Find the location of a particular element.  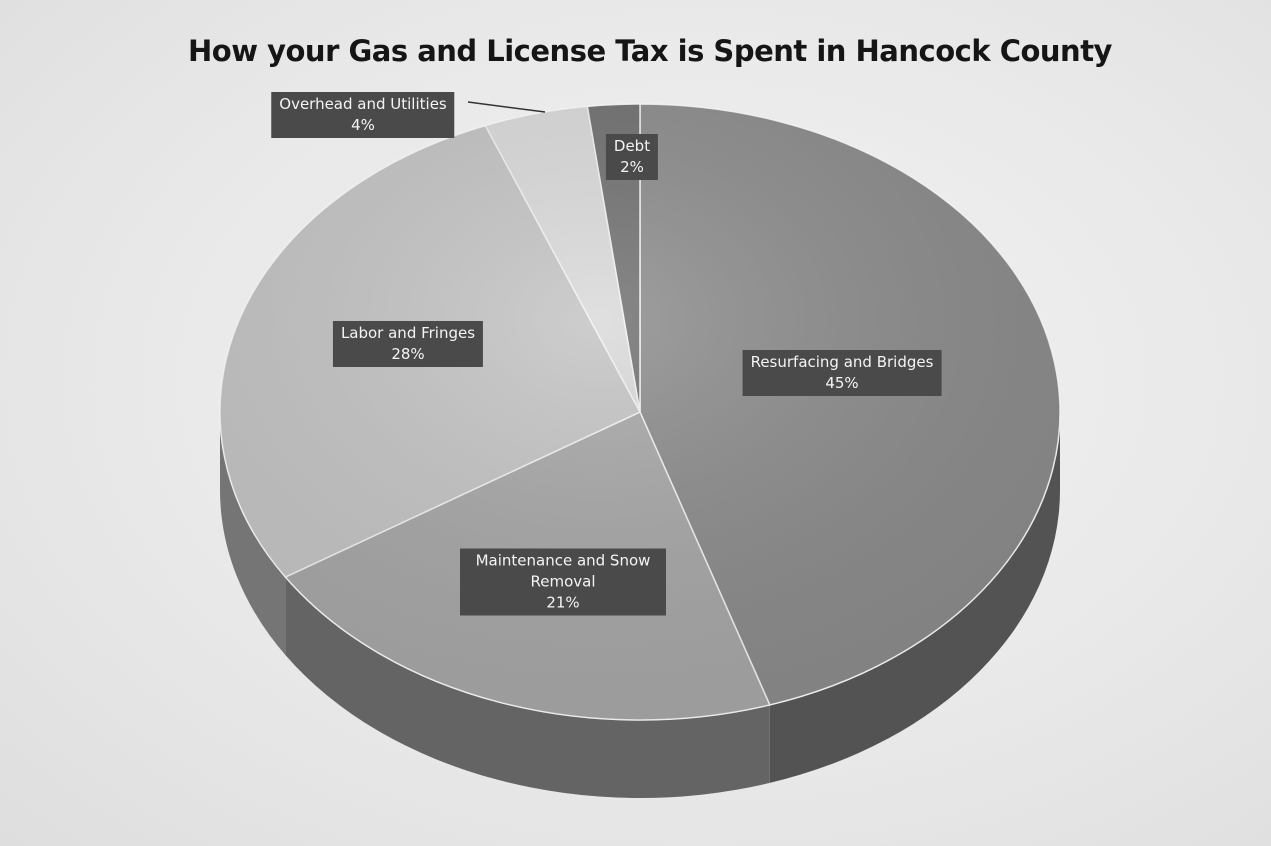

slice-label-name: Resurfacing and Bridges is located at coordinates (842, 362).